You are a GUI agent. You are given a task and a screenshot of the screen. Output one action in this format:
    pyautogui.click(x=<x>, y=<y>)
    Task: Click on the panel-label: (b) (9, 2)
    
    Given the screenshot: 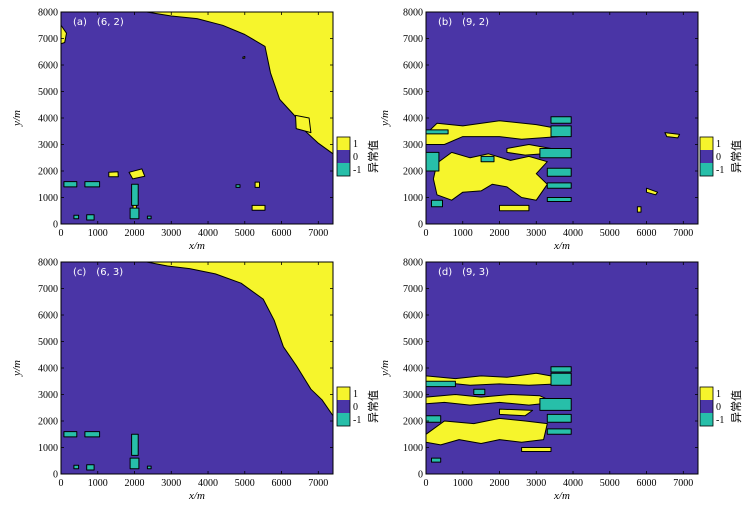 What is the action you would take?
    pyautogui.click(x=463, y=22)
    